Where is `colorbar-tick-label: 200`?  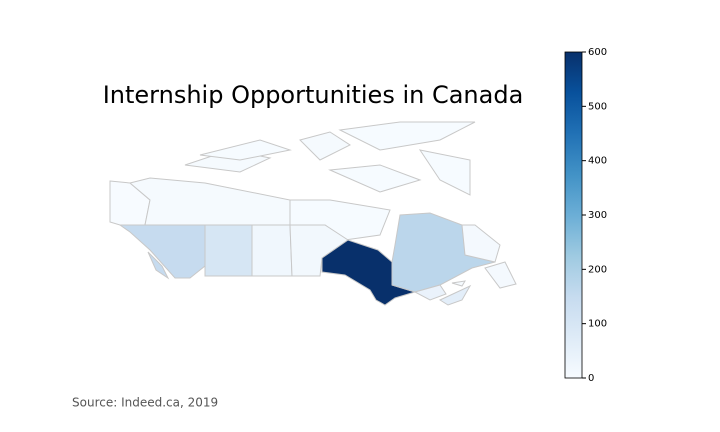
colorbar-tick-label: 200 is located at coordinates (597, 269).